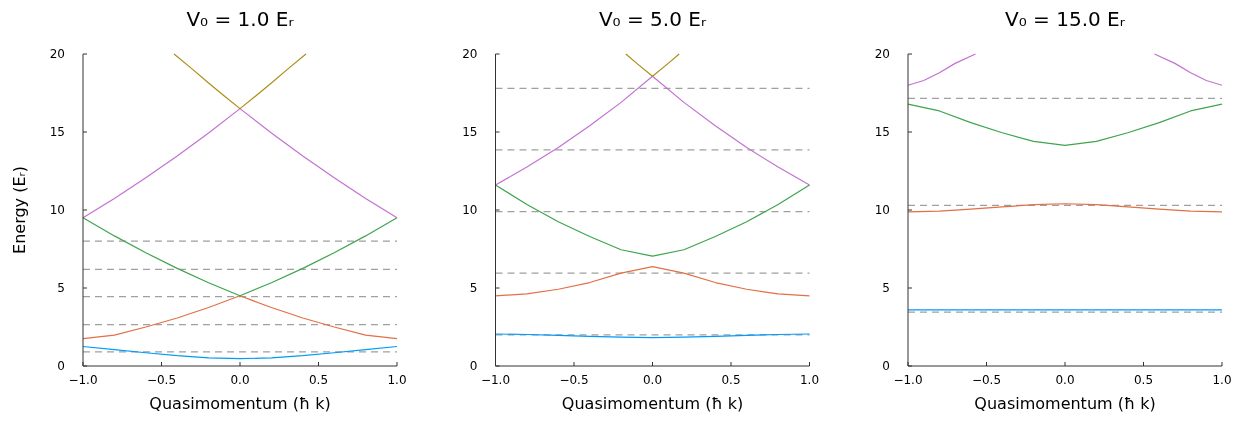 This screenshot has height=425, width=1247. What do you see at coordinates (19, 210) in the screenshot?
I see `y-axis-title: Energy (Eᵣ)` at bounding box center [19, 210].